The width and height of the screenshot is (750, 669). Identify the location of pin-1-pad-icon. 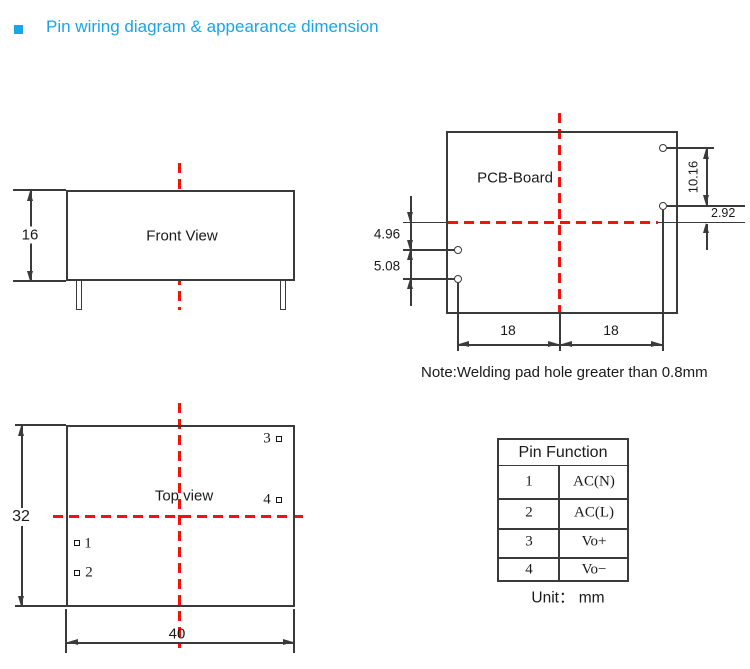
(77, 543).